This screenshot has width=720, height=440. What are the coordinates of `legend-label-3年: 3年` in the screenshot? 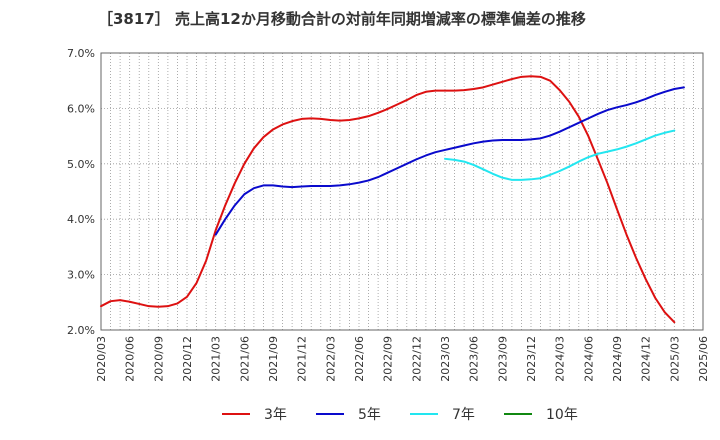 It's located at (275, 415).